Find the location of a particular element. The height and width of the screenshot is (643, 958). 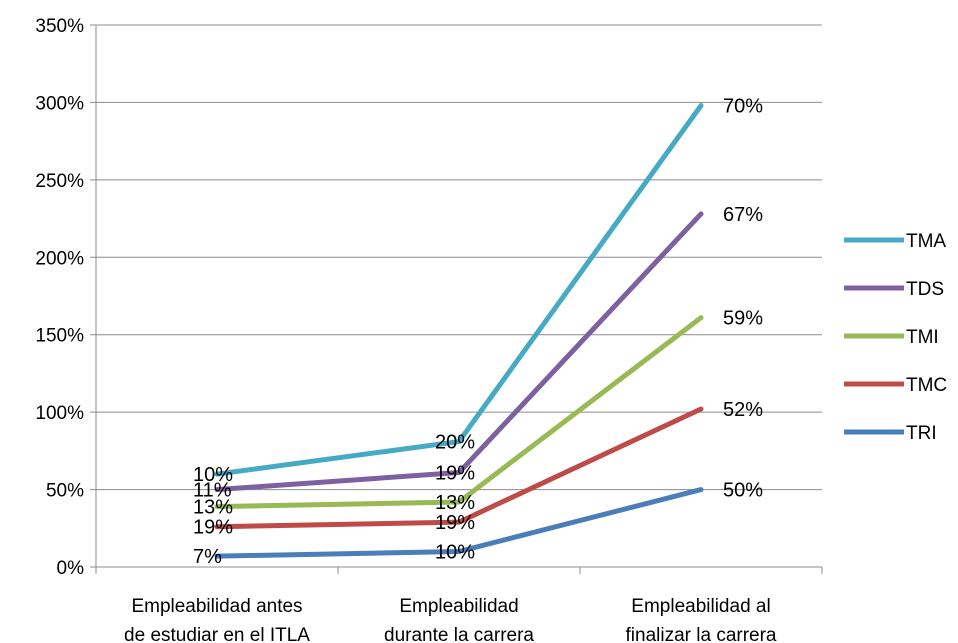

series-line-tri is located at coordinates (459, 523).